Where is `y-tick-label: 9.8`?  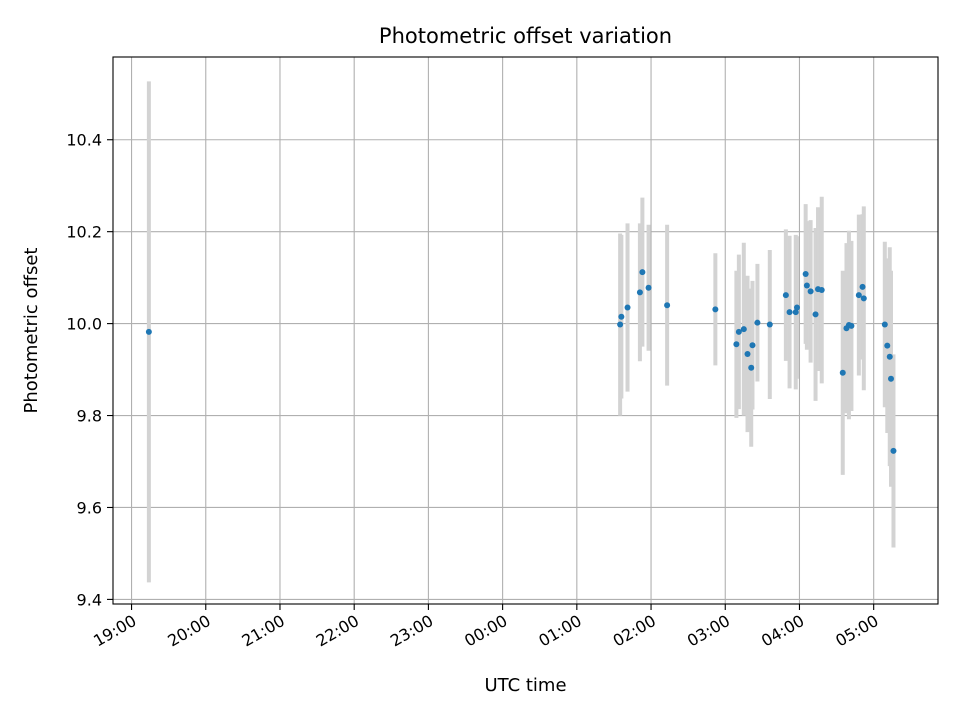
y-tick-label: 9.8 is located at coordinates (89, 416).